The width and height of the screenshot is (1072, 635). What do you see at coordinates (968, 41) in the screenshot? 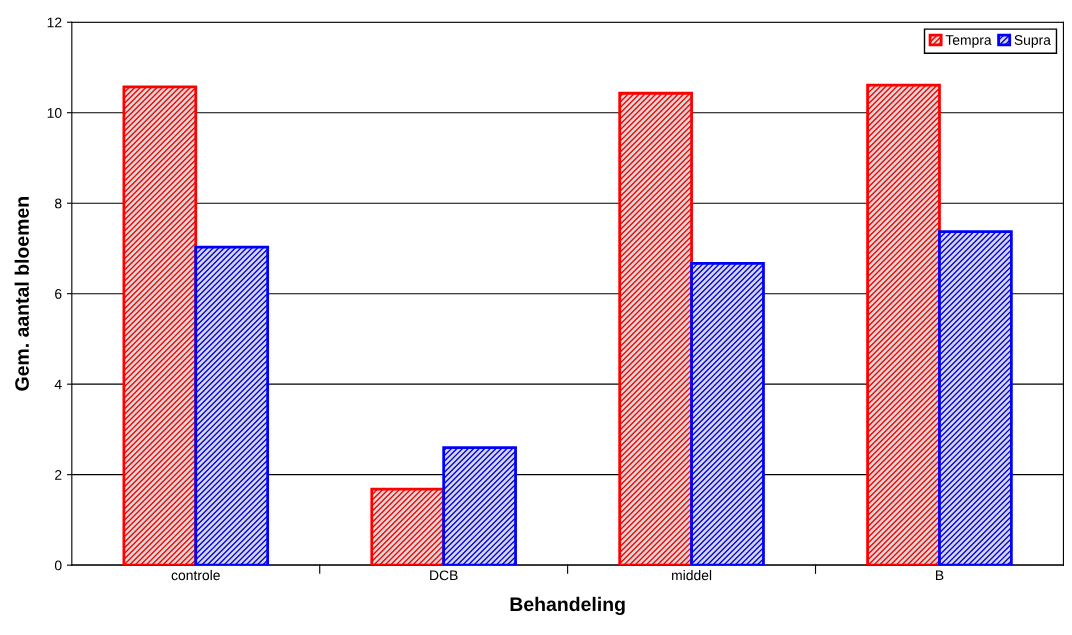
I see `legend-label: Tempra` at bounding box center [968, 41].